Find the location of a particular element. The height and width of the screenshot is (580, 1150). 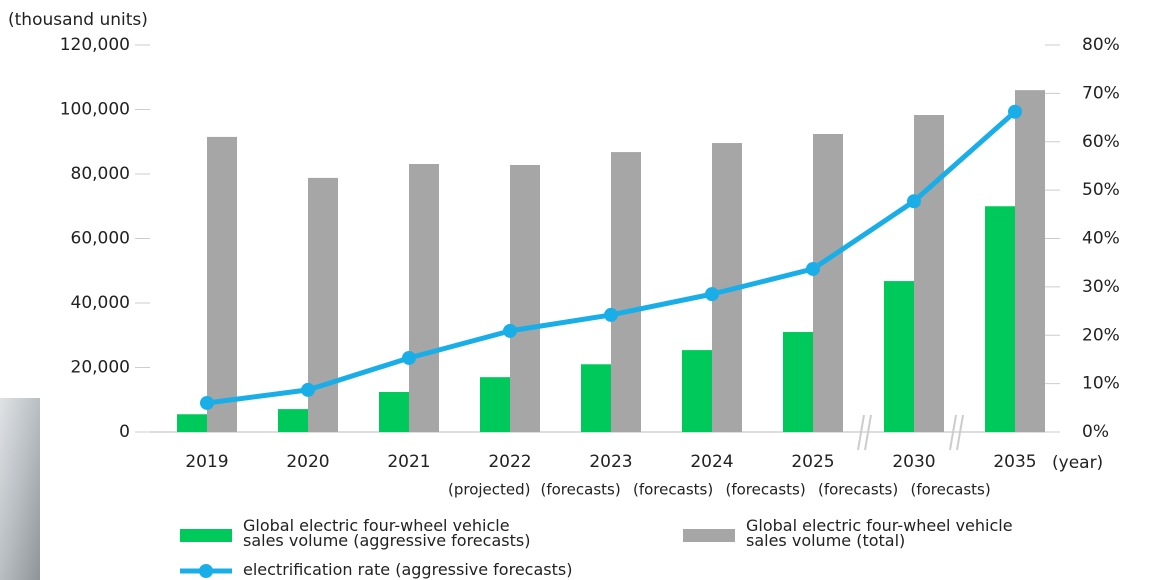

y-tick-label: 120,000 is located at coordinates (95, 45).